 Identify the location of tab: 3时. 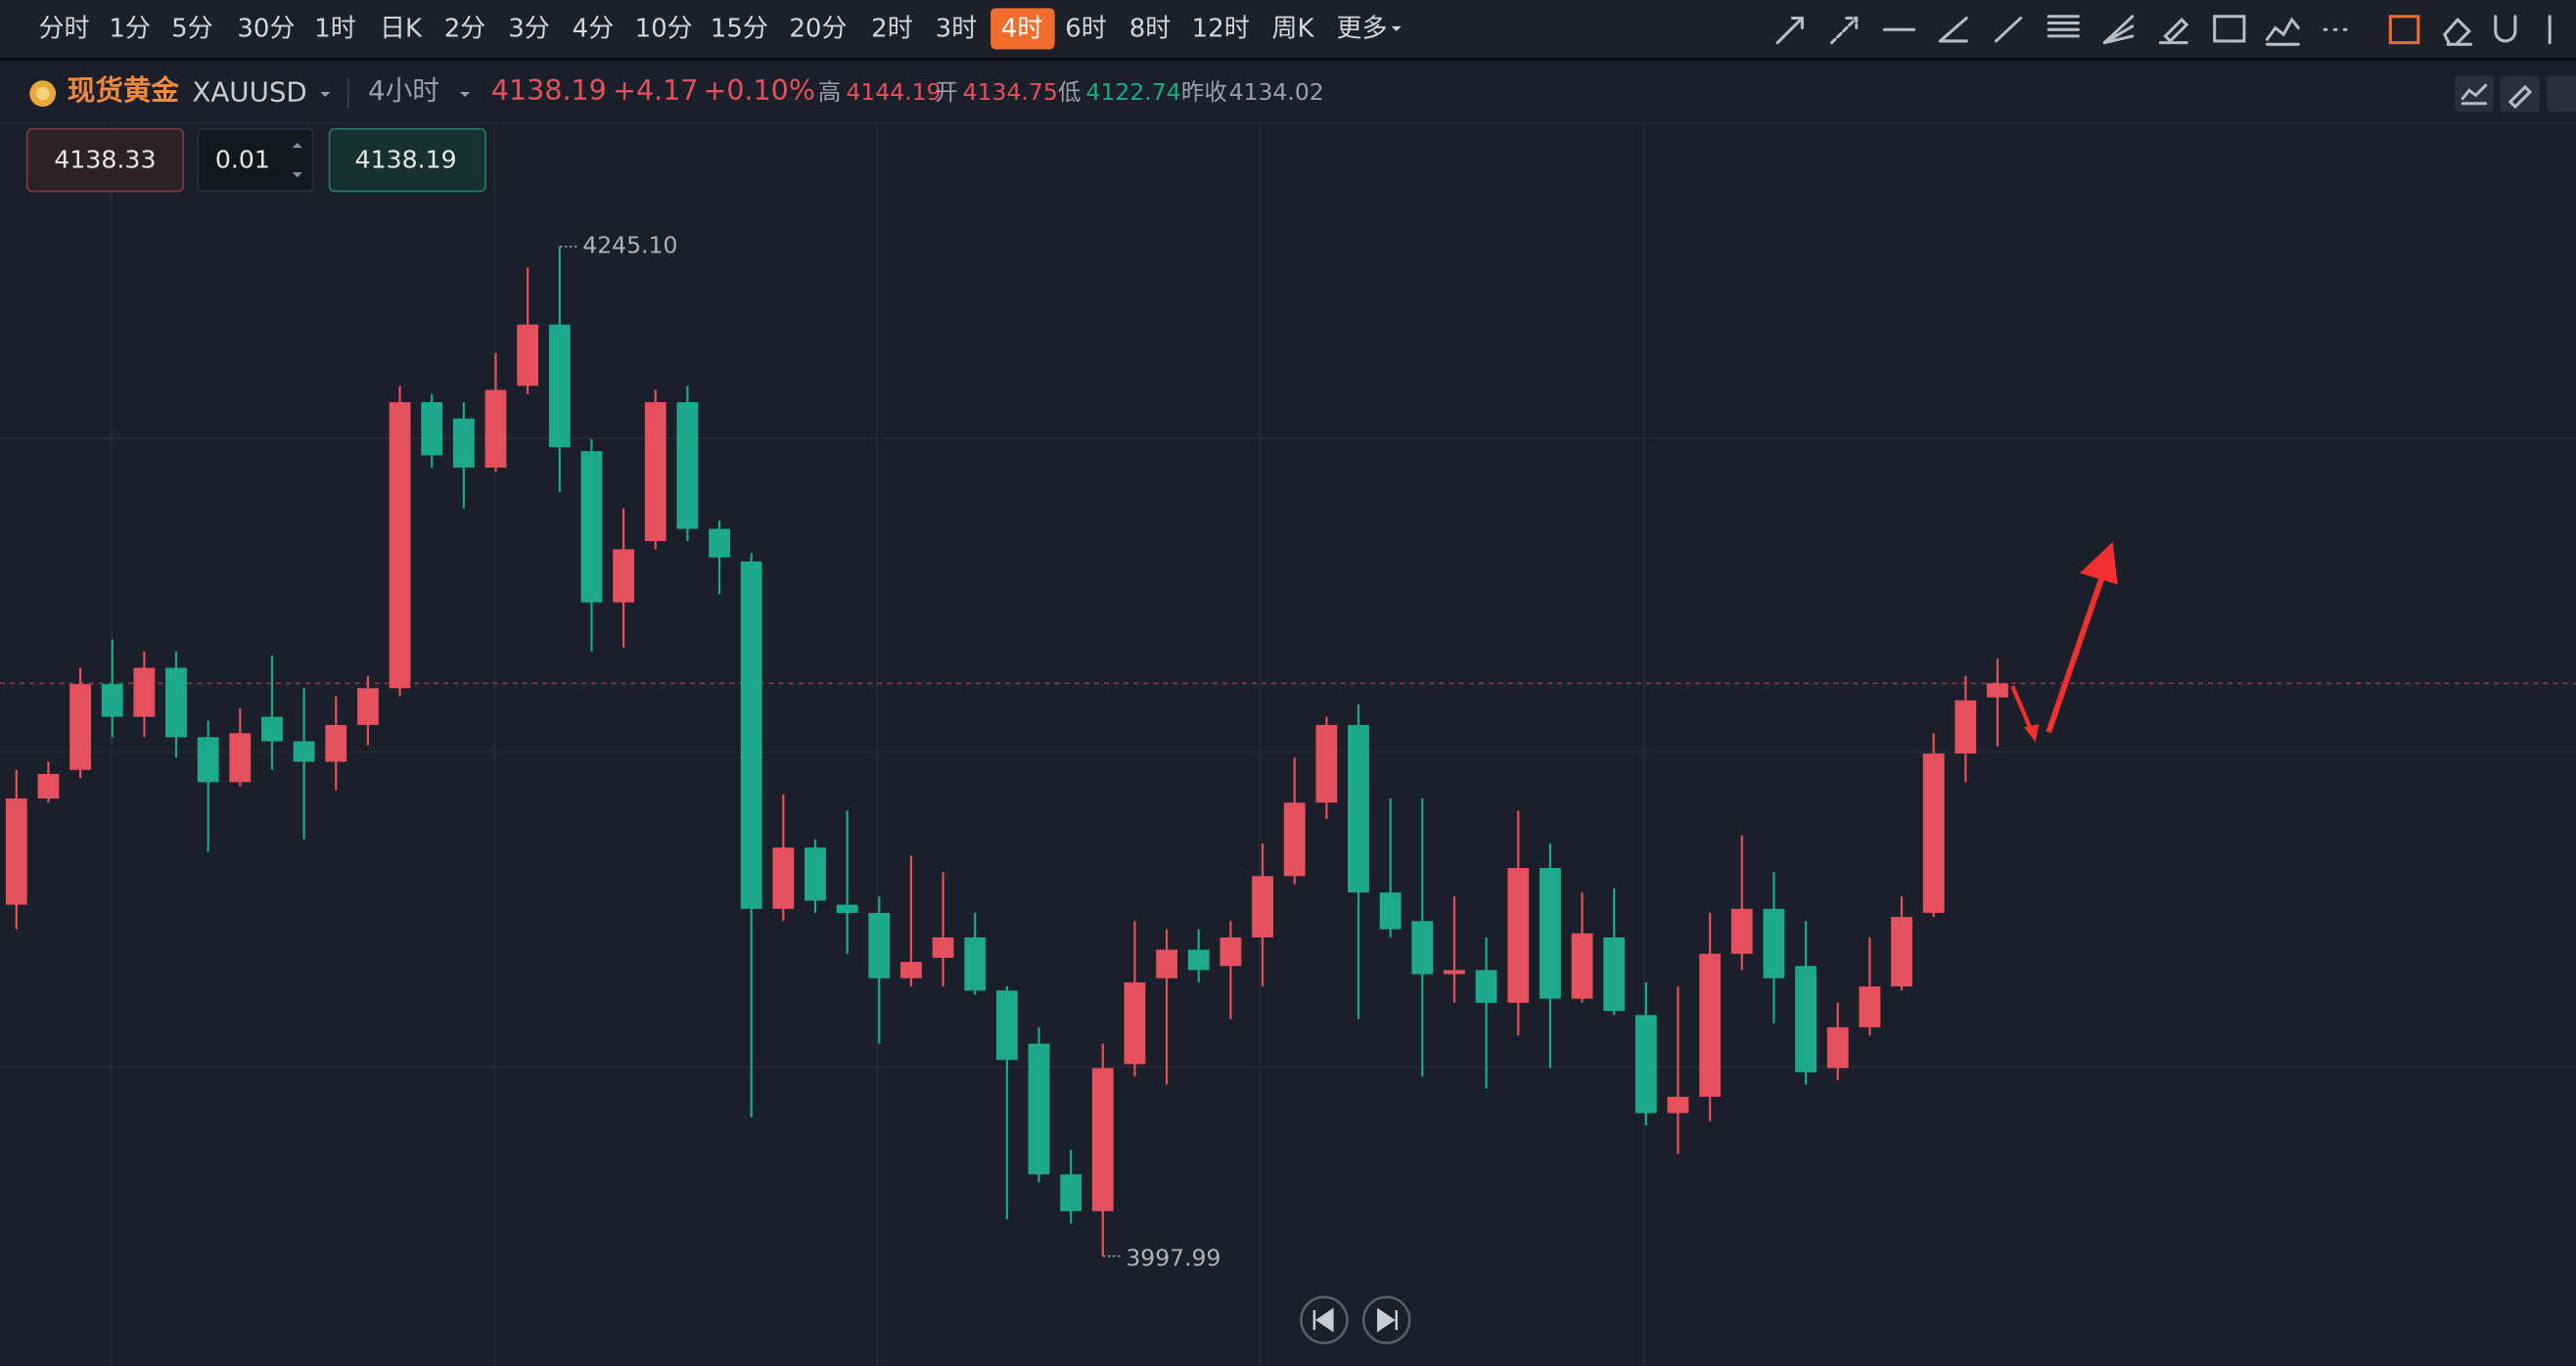
(957, 30).